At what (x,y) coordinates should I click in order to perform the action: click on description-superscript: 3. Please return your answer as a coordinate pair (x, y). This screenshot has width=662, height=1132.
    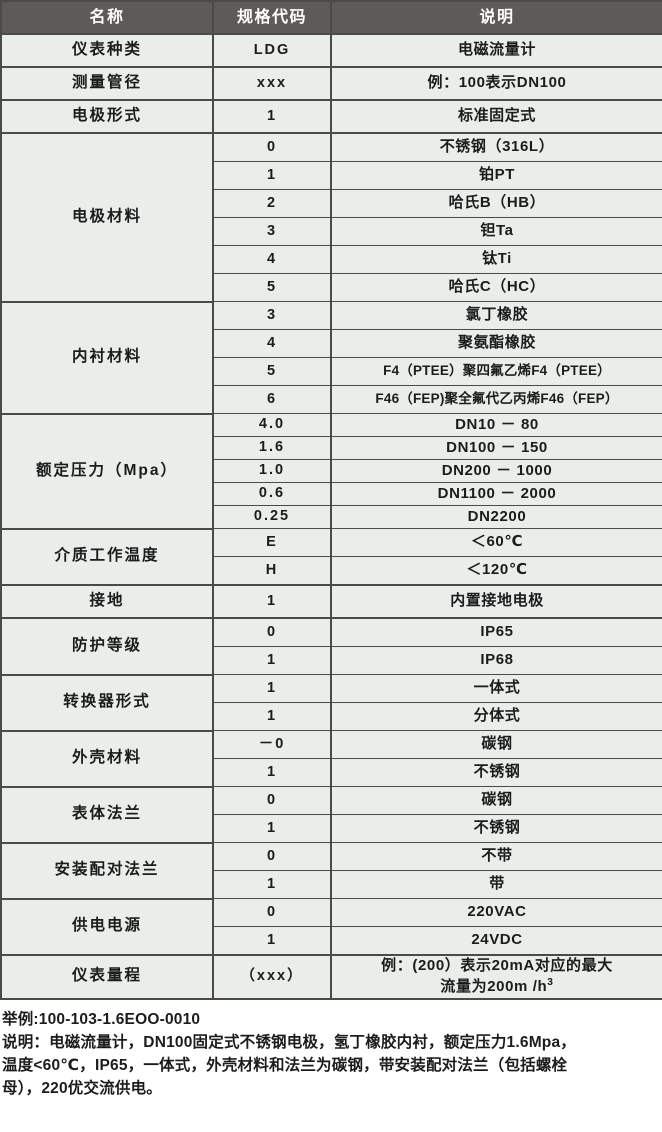
    Looking at the image, I should click on (550, 983).